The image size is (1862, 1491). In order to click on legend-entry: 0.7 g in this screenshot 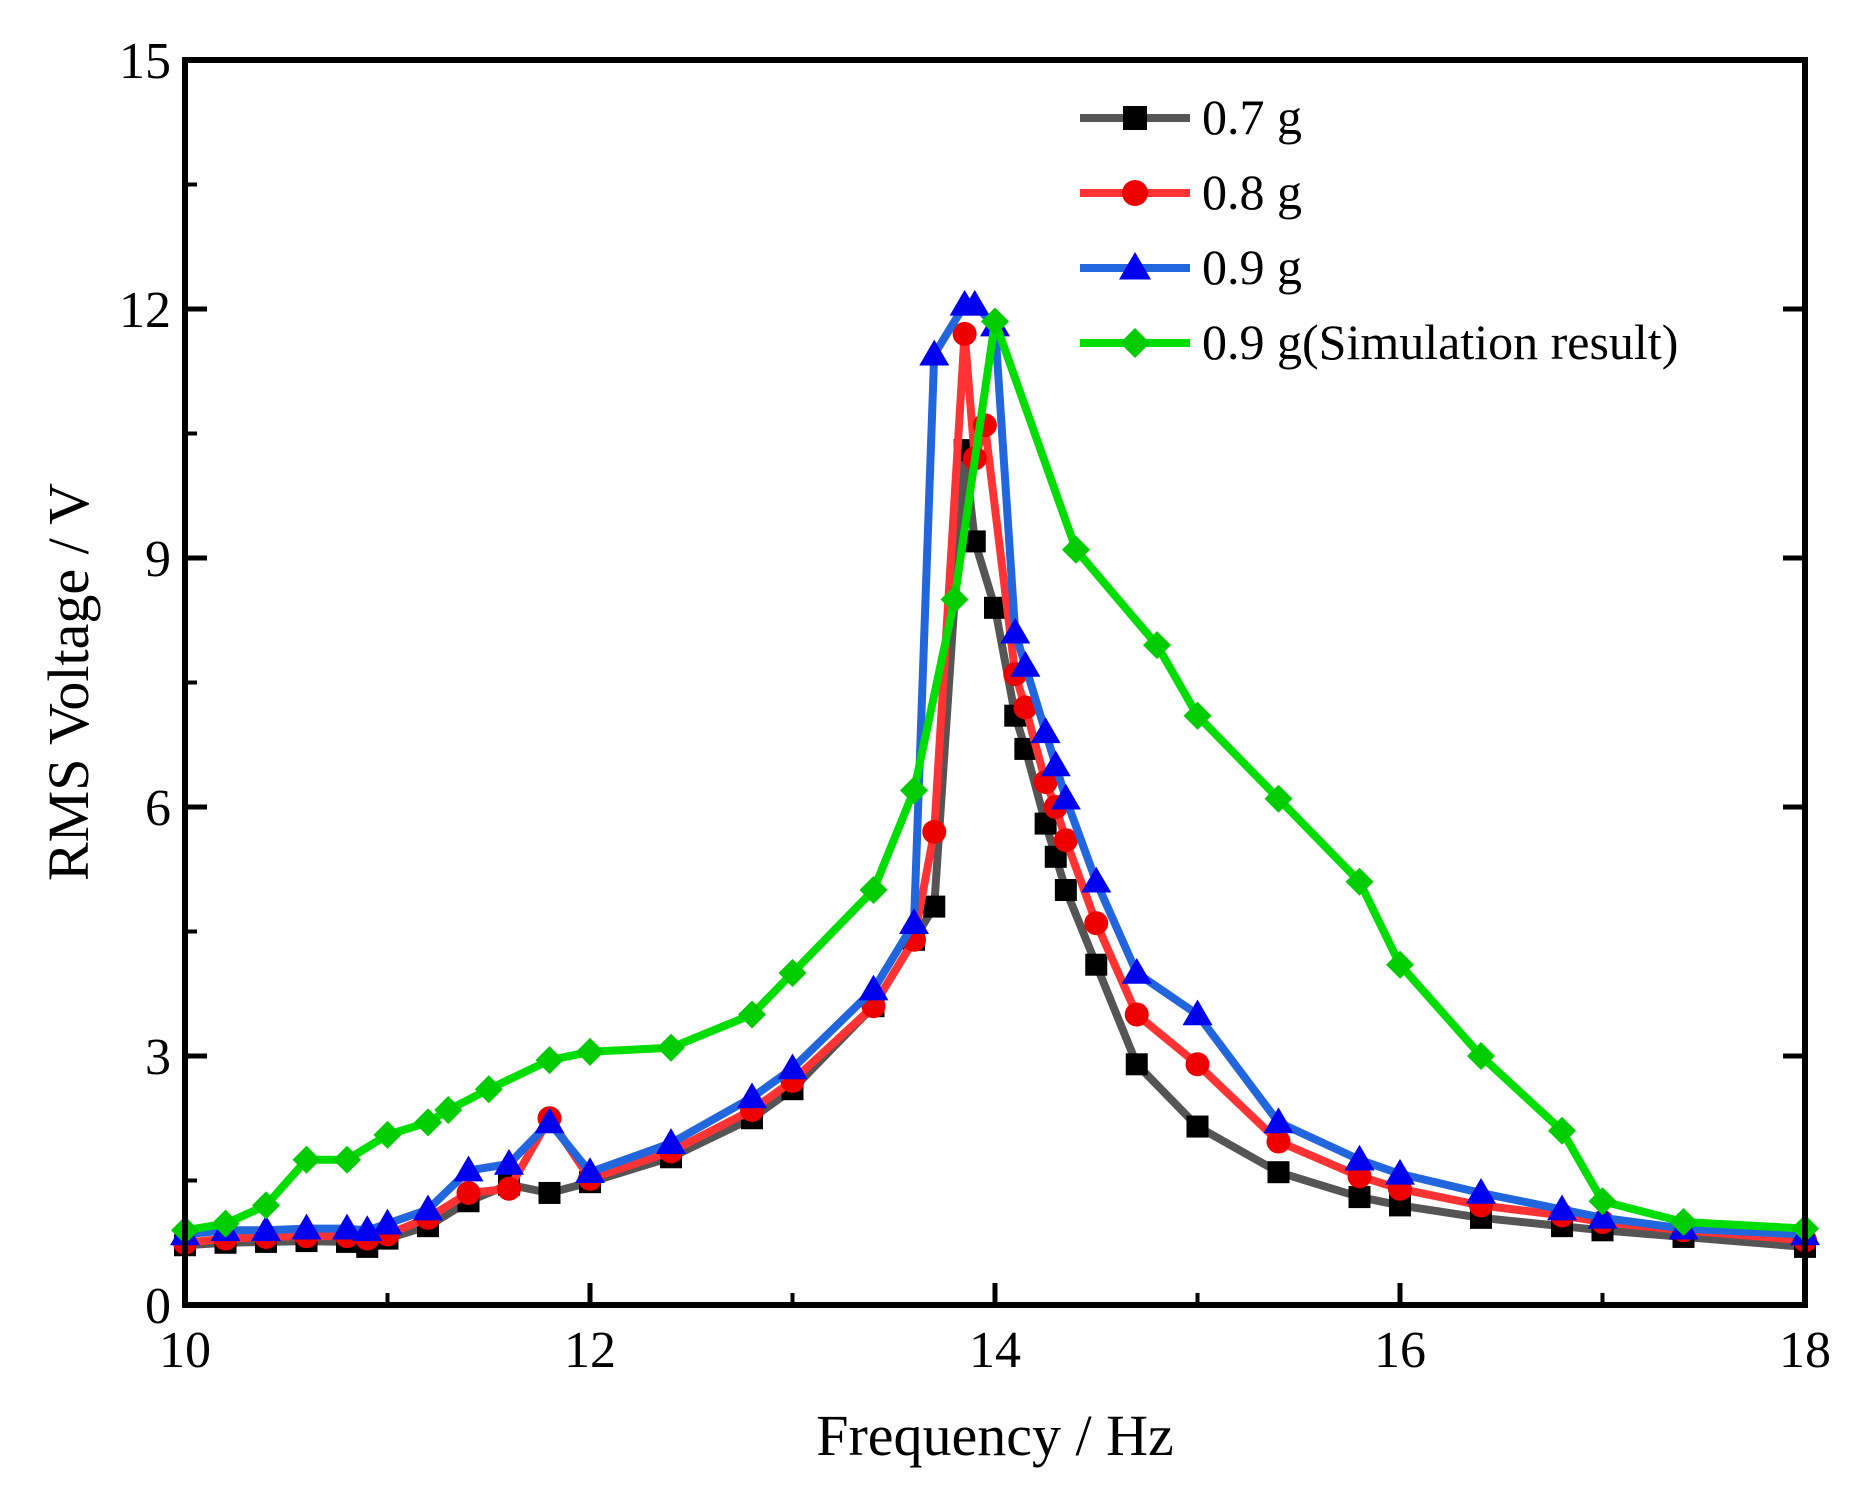, I will do `click(1191, 117)`.